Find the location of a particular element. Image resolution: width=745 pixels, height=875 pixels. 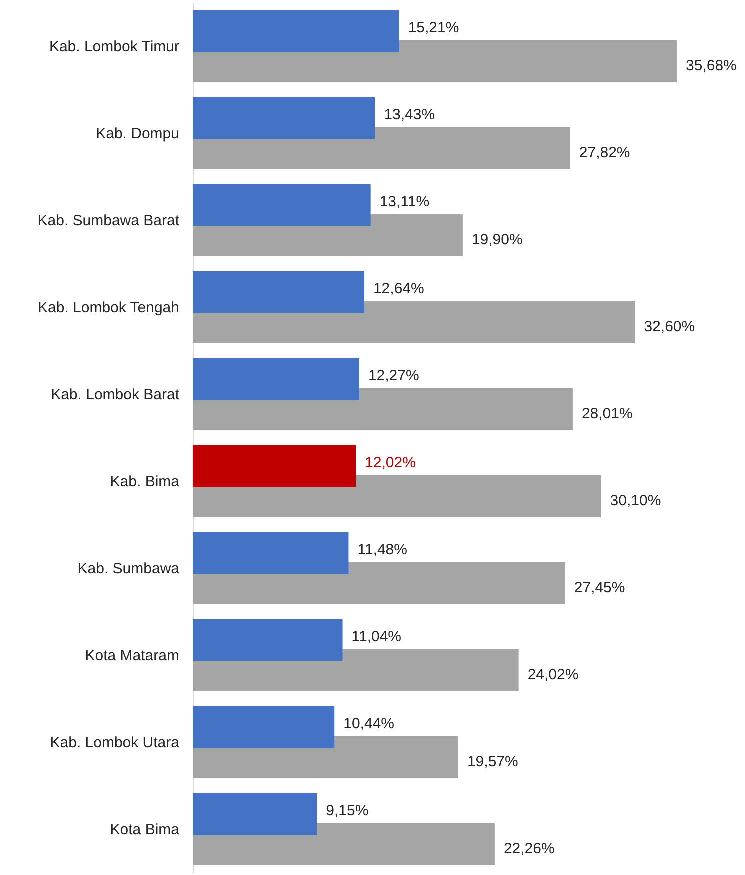

data-label: 32,60% is located at coordinates (670, 327).